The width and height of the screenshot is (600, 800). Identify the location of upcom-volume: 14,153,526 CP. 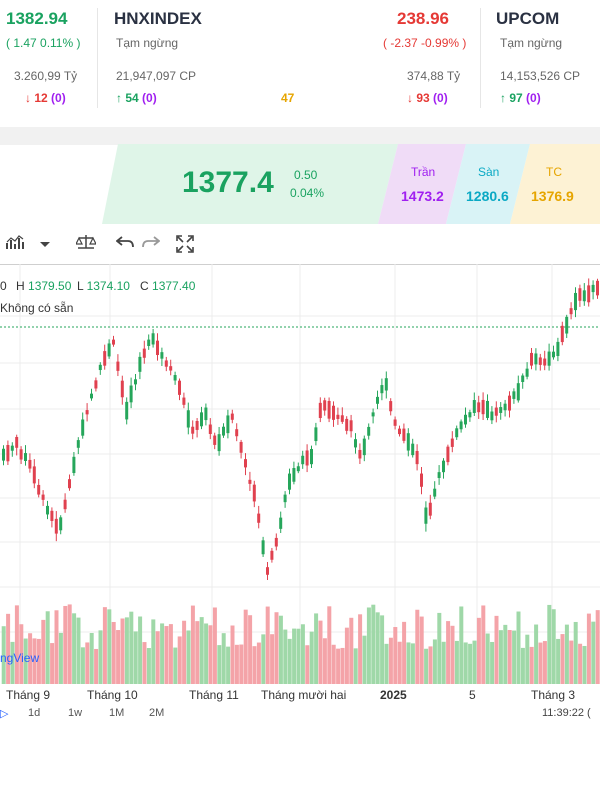
(540, 76).